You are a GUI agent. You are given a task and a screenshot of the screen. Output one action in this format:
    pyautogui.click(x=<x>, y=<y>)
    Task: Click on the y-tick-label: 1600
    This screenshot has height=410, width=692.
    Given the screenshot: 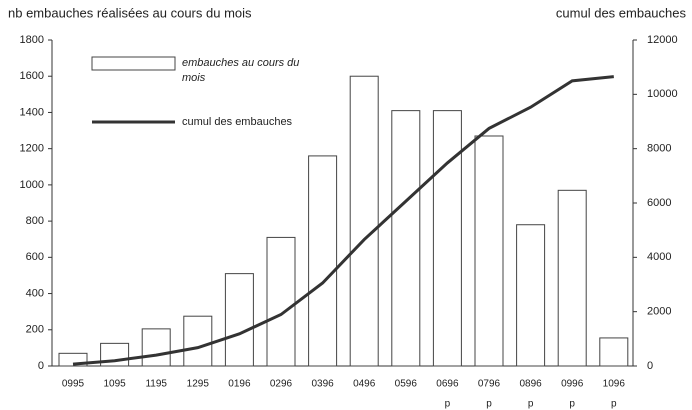 What is the action you would take?
    pyautogui.click(x=32, y=76)
    